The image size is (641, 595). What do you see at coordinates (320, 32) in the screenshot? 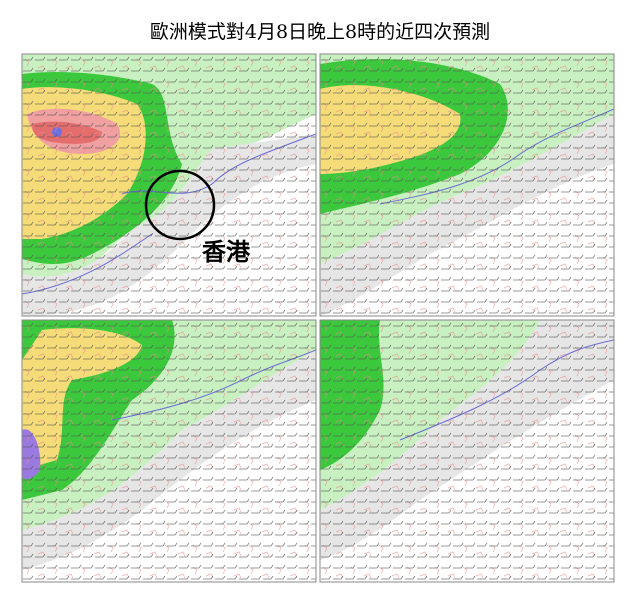
I see `figure-title: 歐洲模式對4月8日晚上8時的近四次預測` at bounding box center [320, 32].